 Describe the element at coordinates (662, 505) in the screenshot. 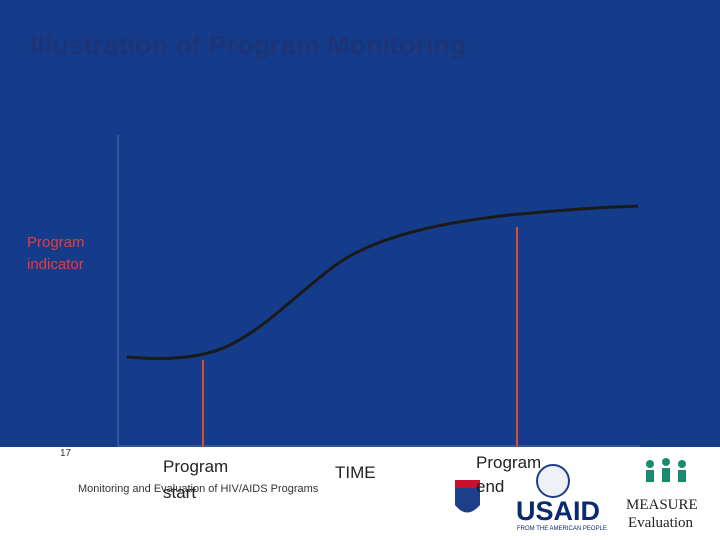

I see `measure-logo: MEASURE` at that location.